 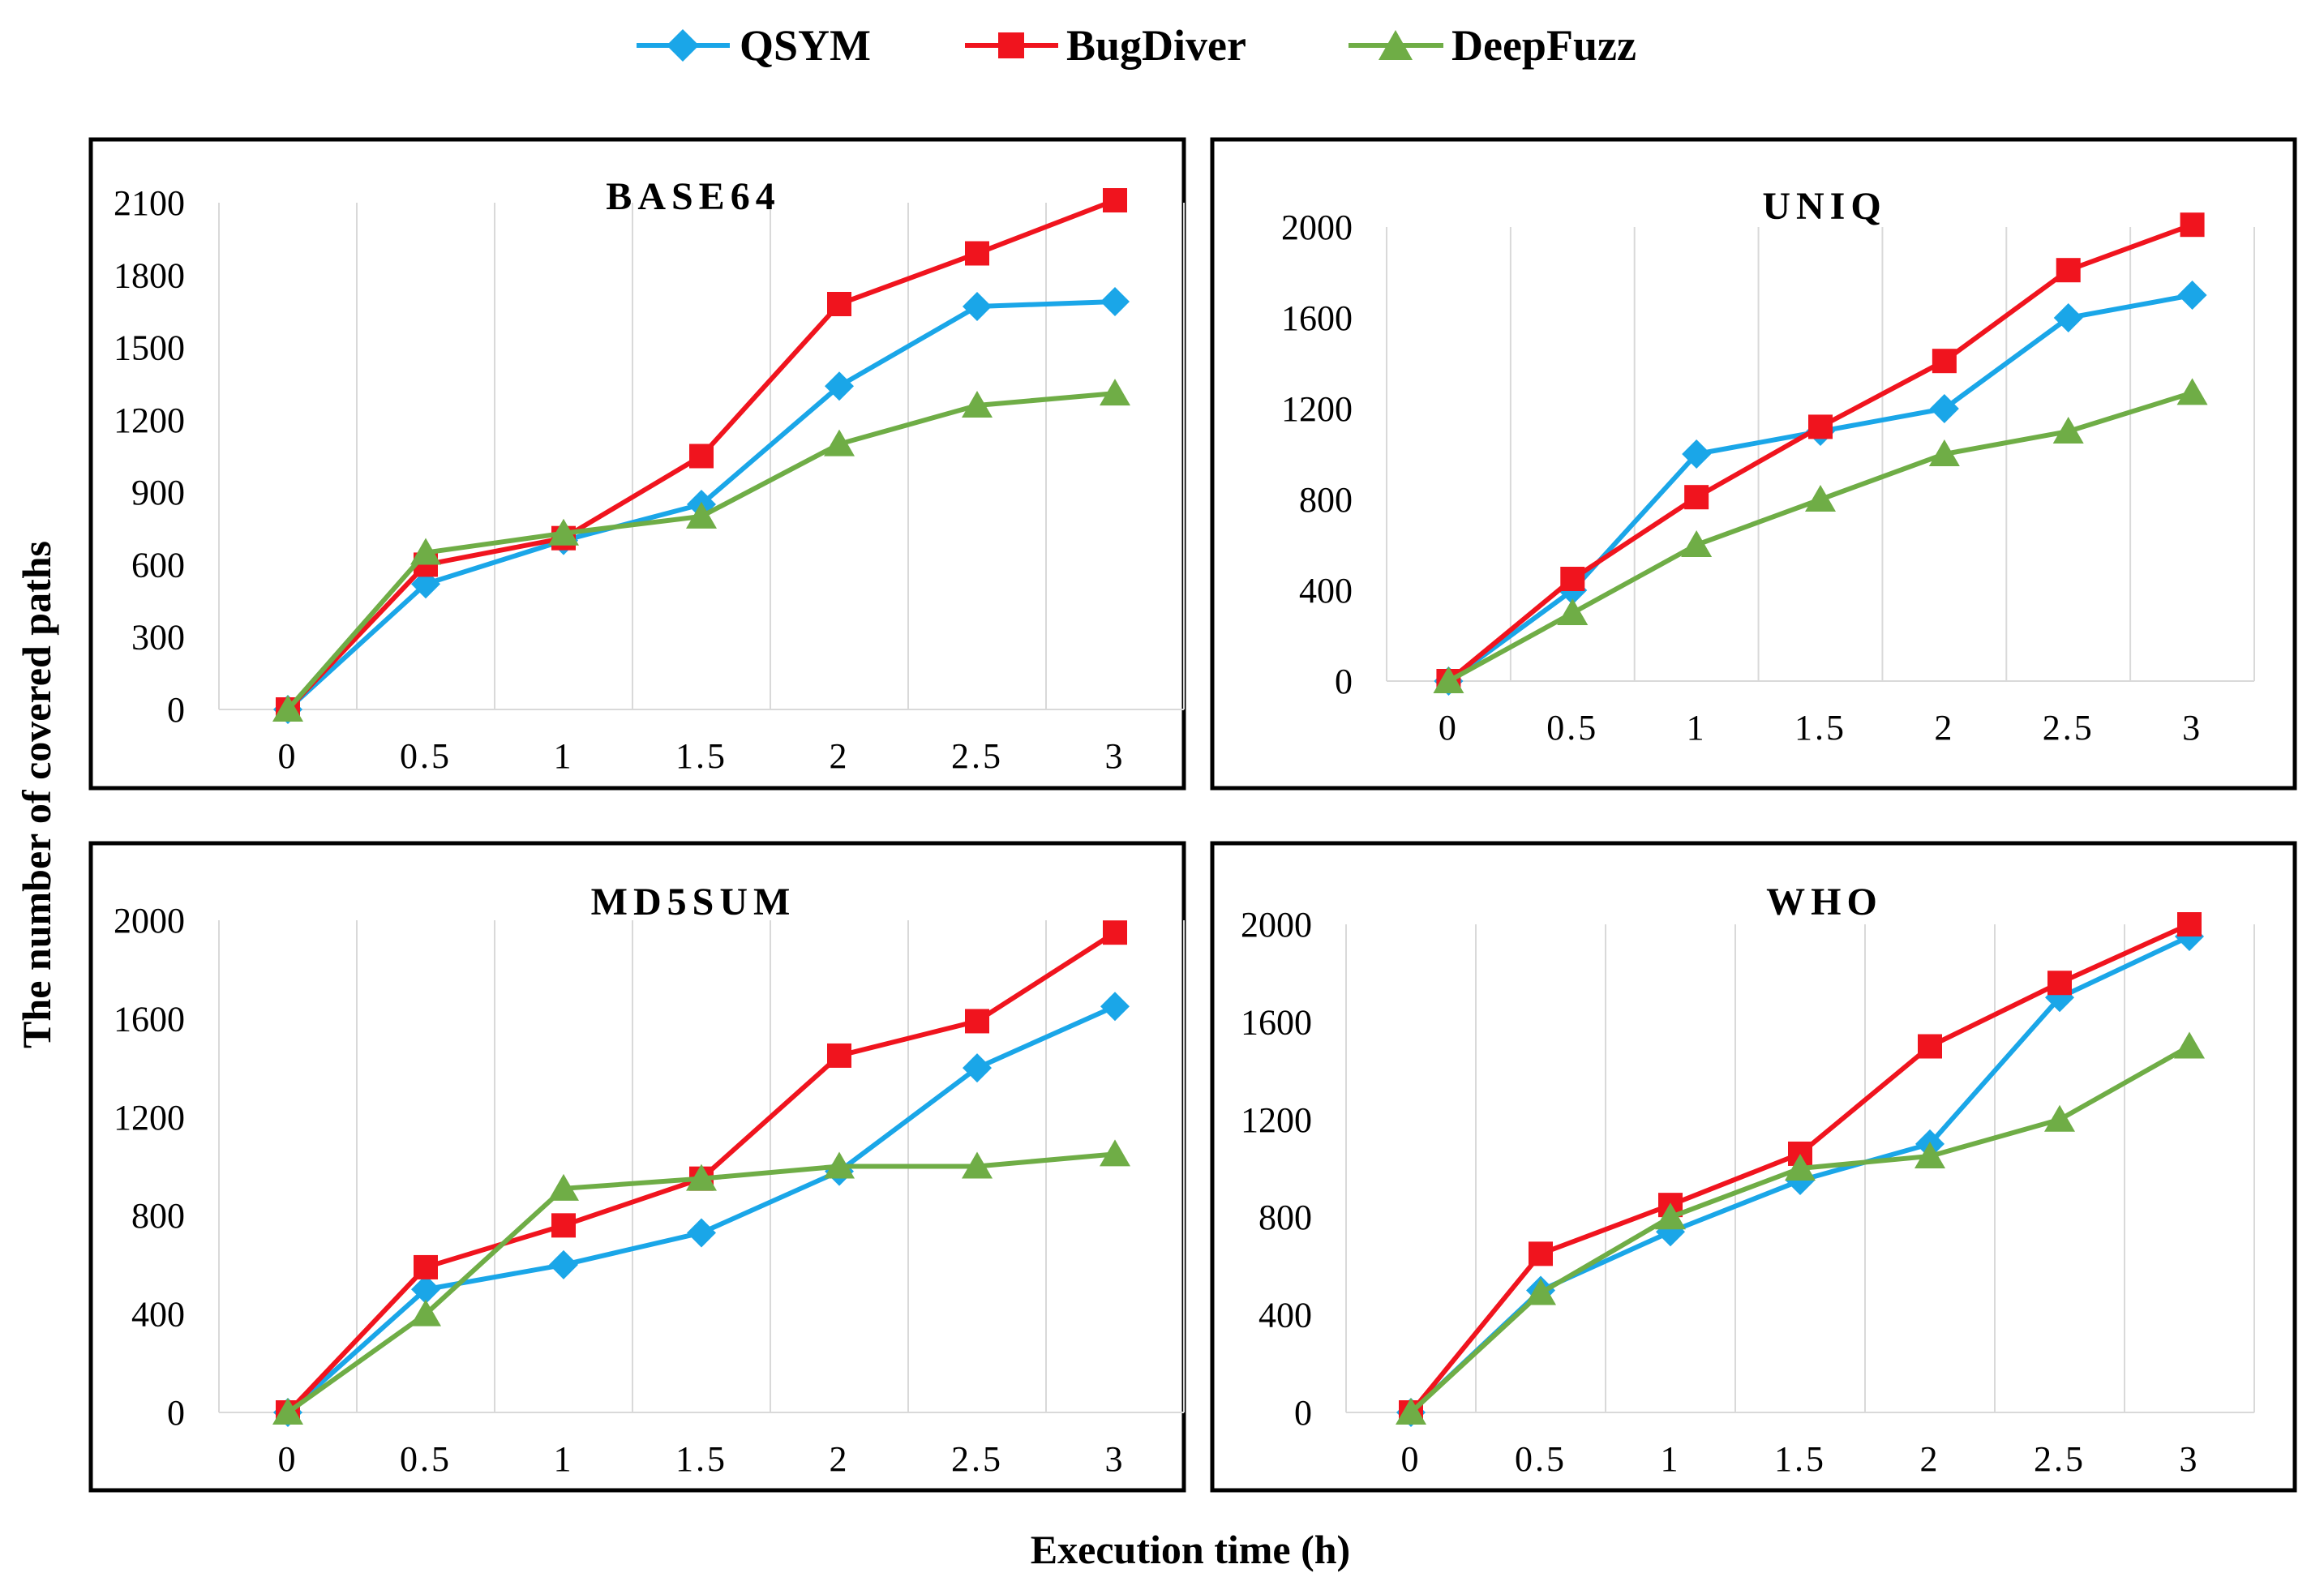 I want to click on legend-marker-bugdiver, so click(x=1011, y=45).